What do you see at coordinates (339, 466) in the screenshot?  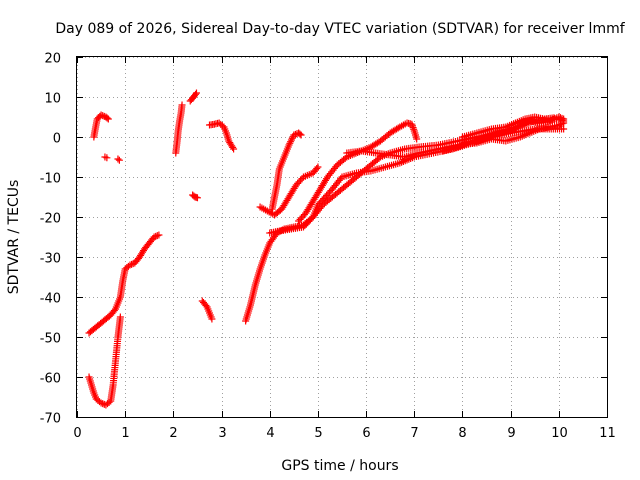 I see `x-axis-label: GPS time / hours` at bounding box center [339, 466].